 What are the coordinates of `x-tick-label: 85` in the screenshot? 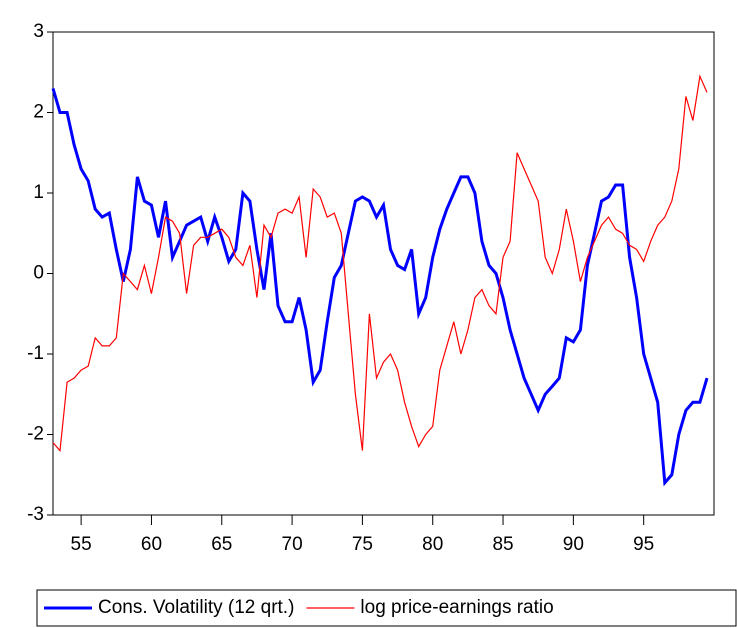 It's located at (502, 544).